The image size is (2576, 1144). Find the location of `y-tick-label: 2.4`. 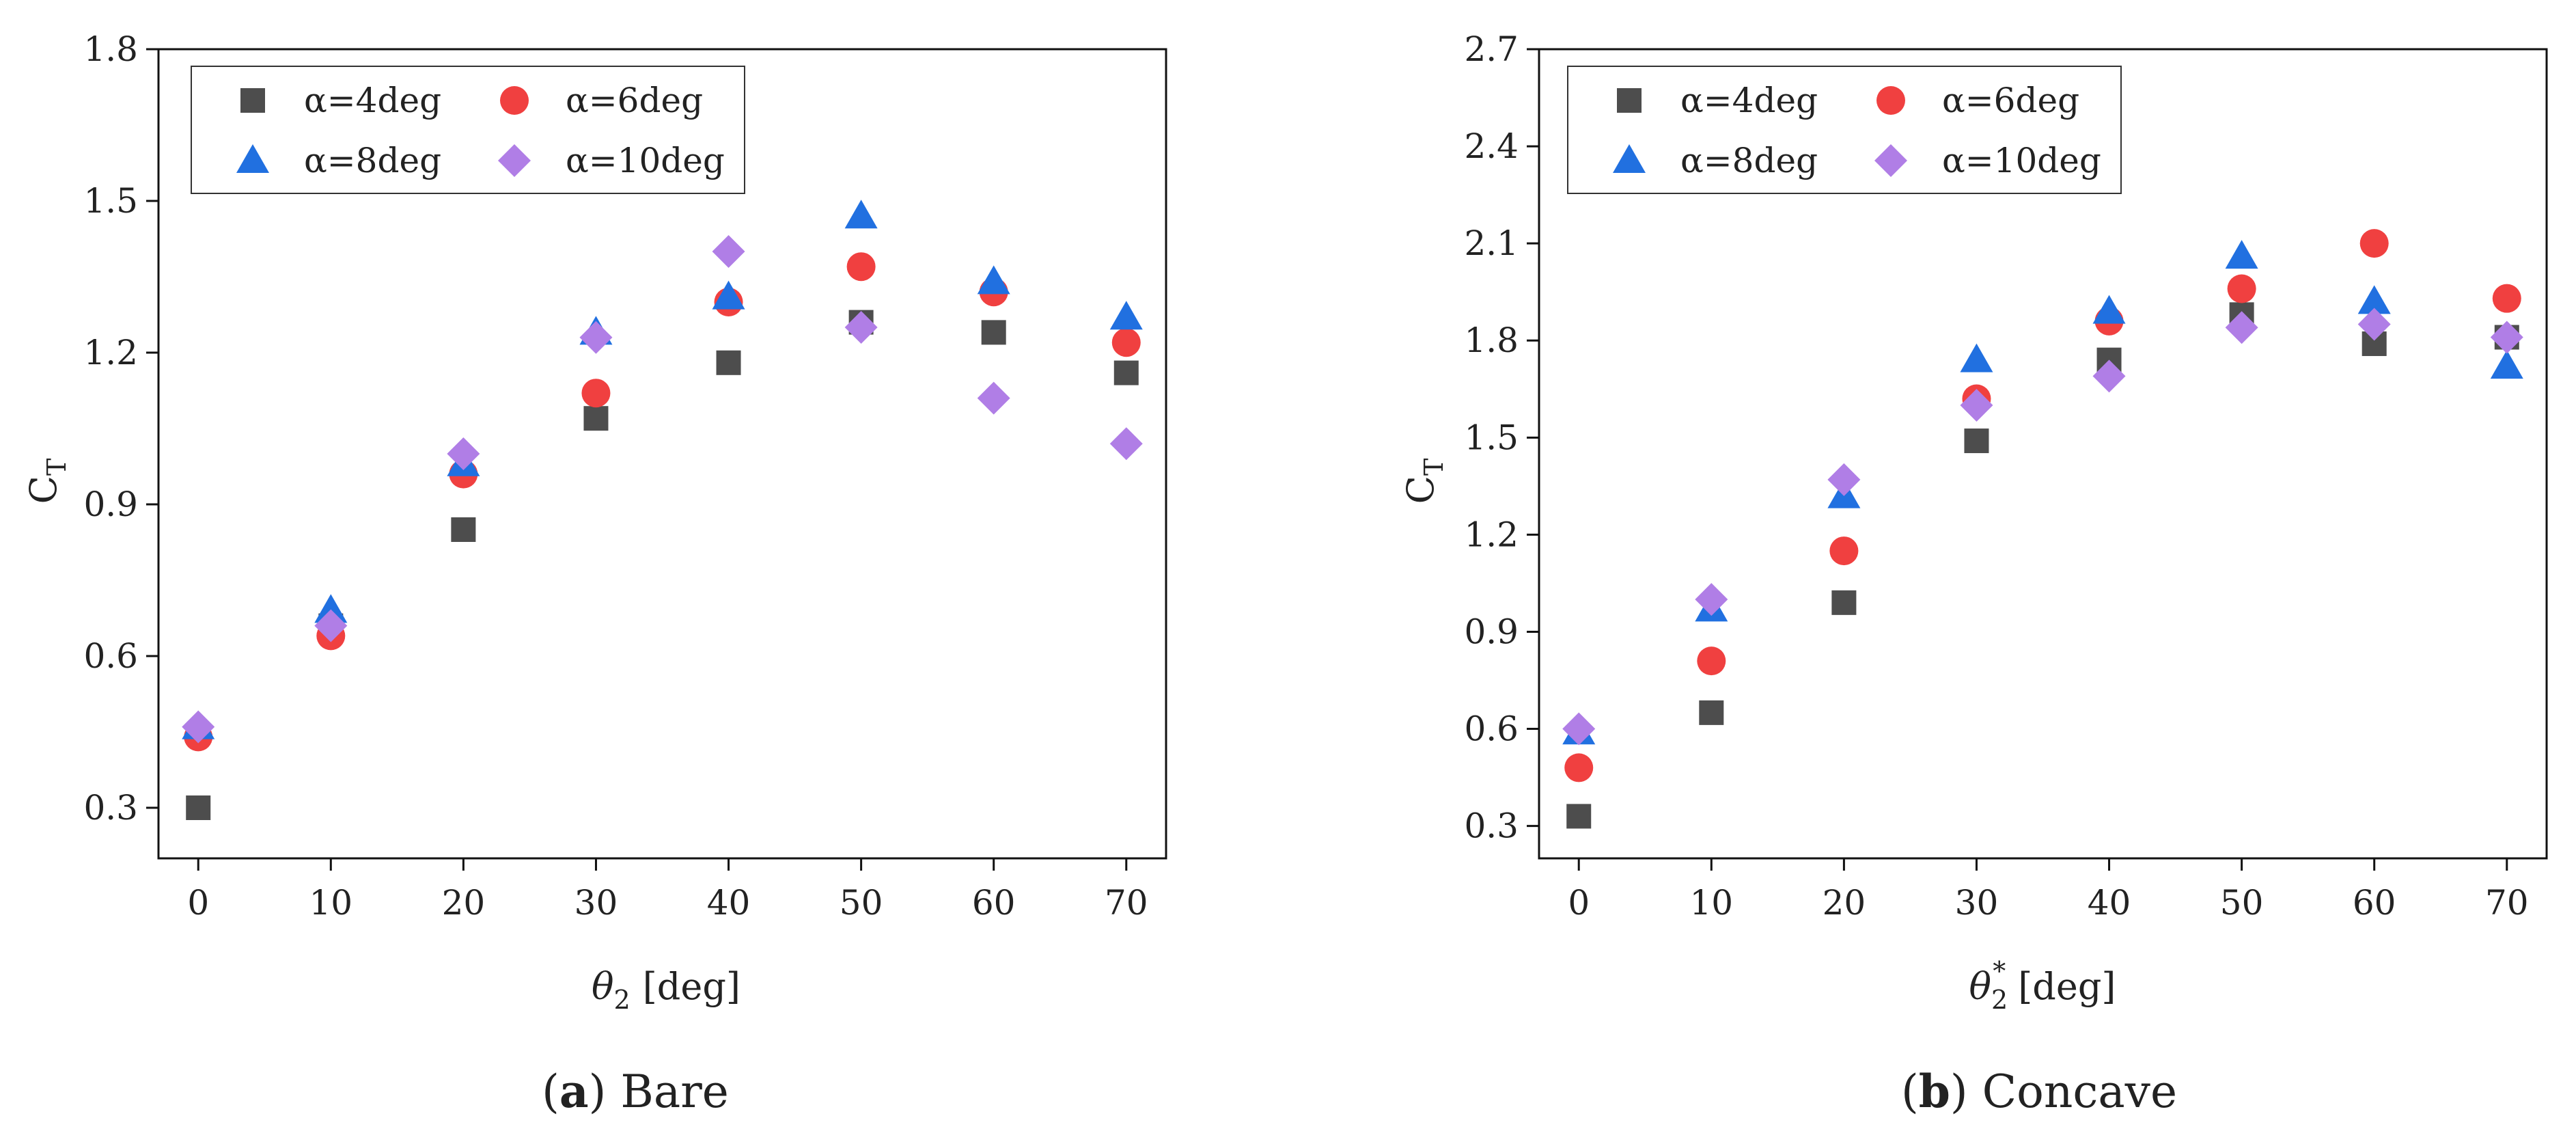

y-tick-label: 2.4 is located at coordinates (1491, 146).